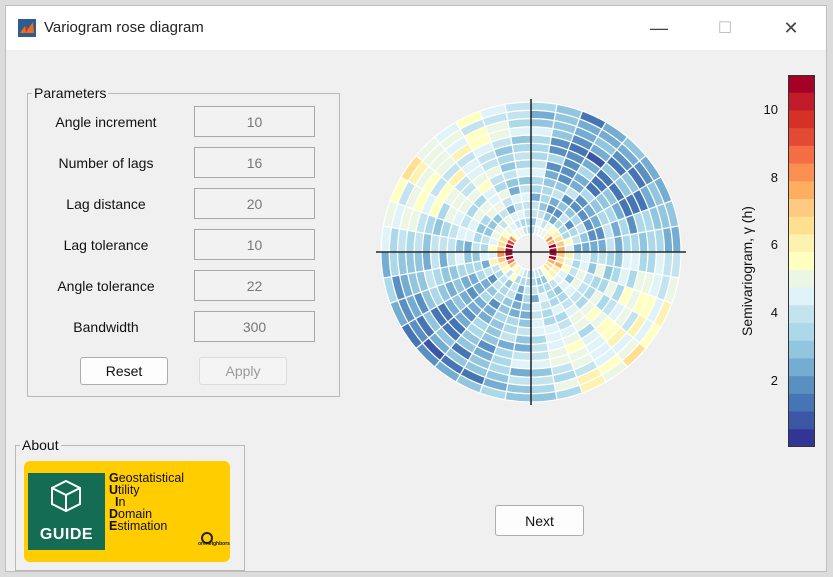 The image size is (833, 577). I want to click on logo-line: Utility, so click(124, 490).